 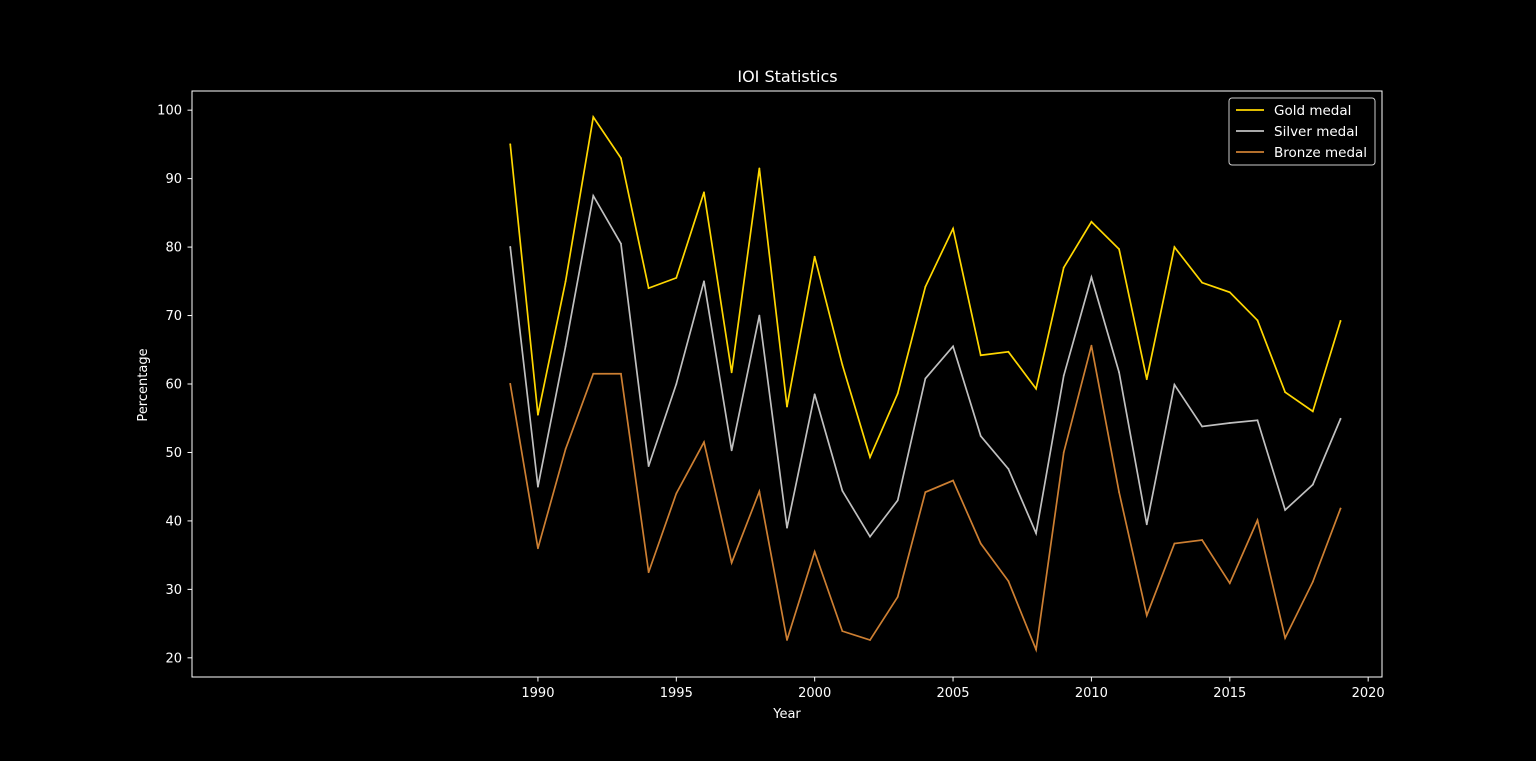 What do you see at coordinates (952, 693) in the screenshot?
I see `x-tick-label: 2005` at bounding box center [952, 693].